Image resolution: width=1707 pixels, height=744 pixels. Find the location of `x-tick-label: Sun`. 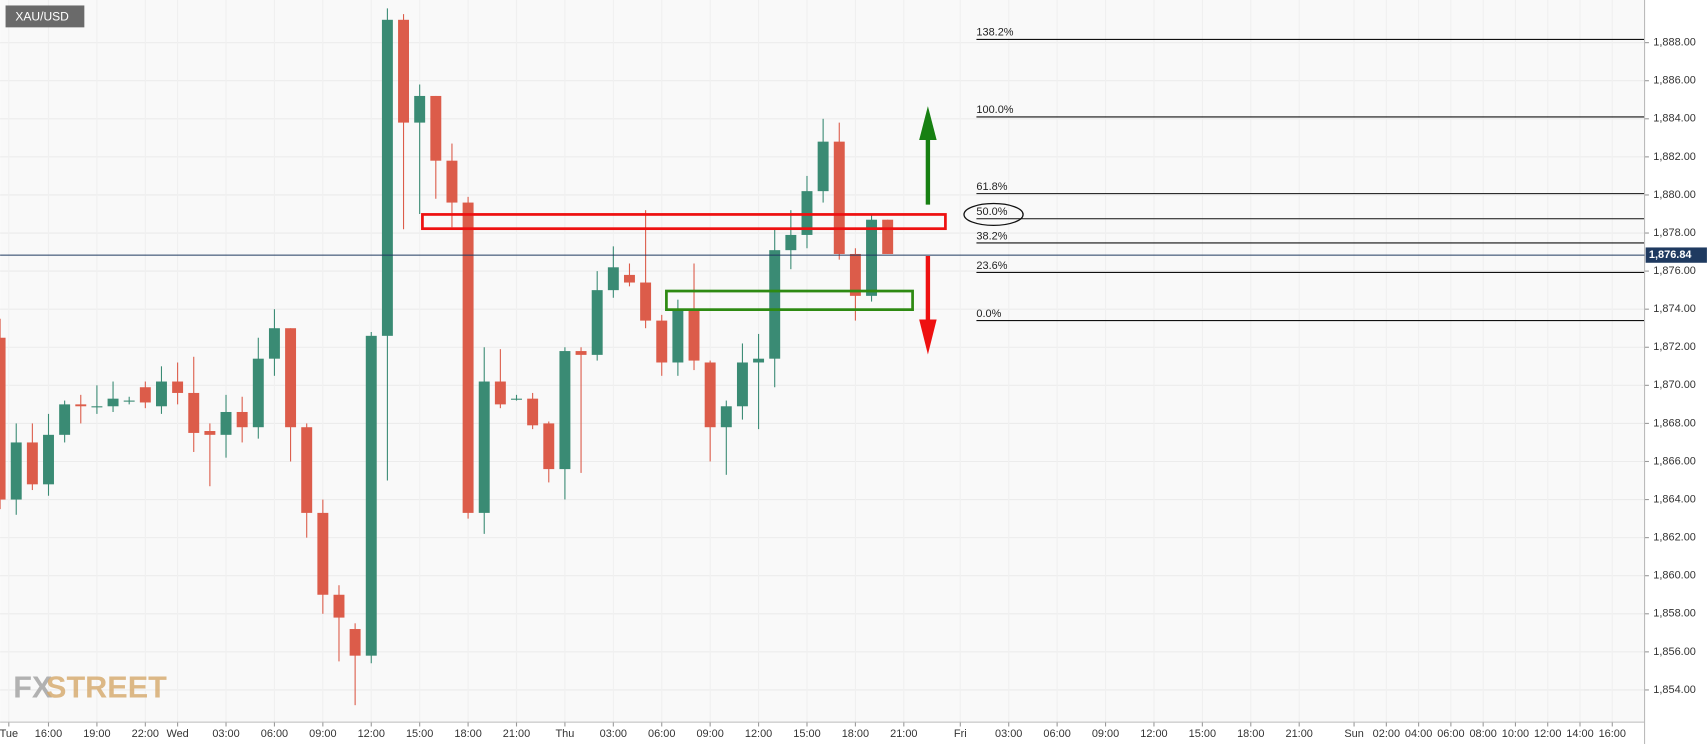

x-tick-label: Sun is located at coordinates (1353, 734).